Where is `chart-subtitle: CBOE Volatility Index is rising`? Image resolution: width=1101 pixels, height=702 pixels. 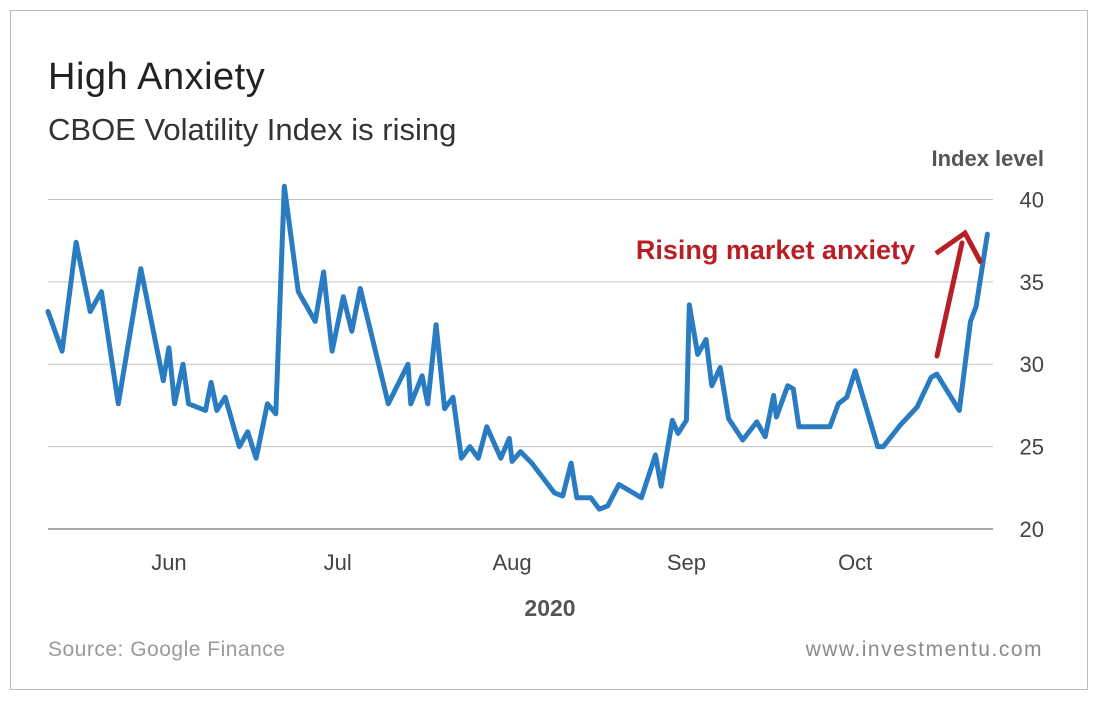
chart-subtitle: CBOE Volatility Index is rising is located at coordinates (252, 129).